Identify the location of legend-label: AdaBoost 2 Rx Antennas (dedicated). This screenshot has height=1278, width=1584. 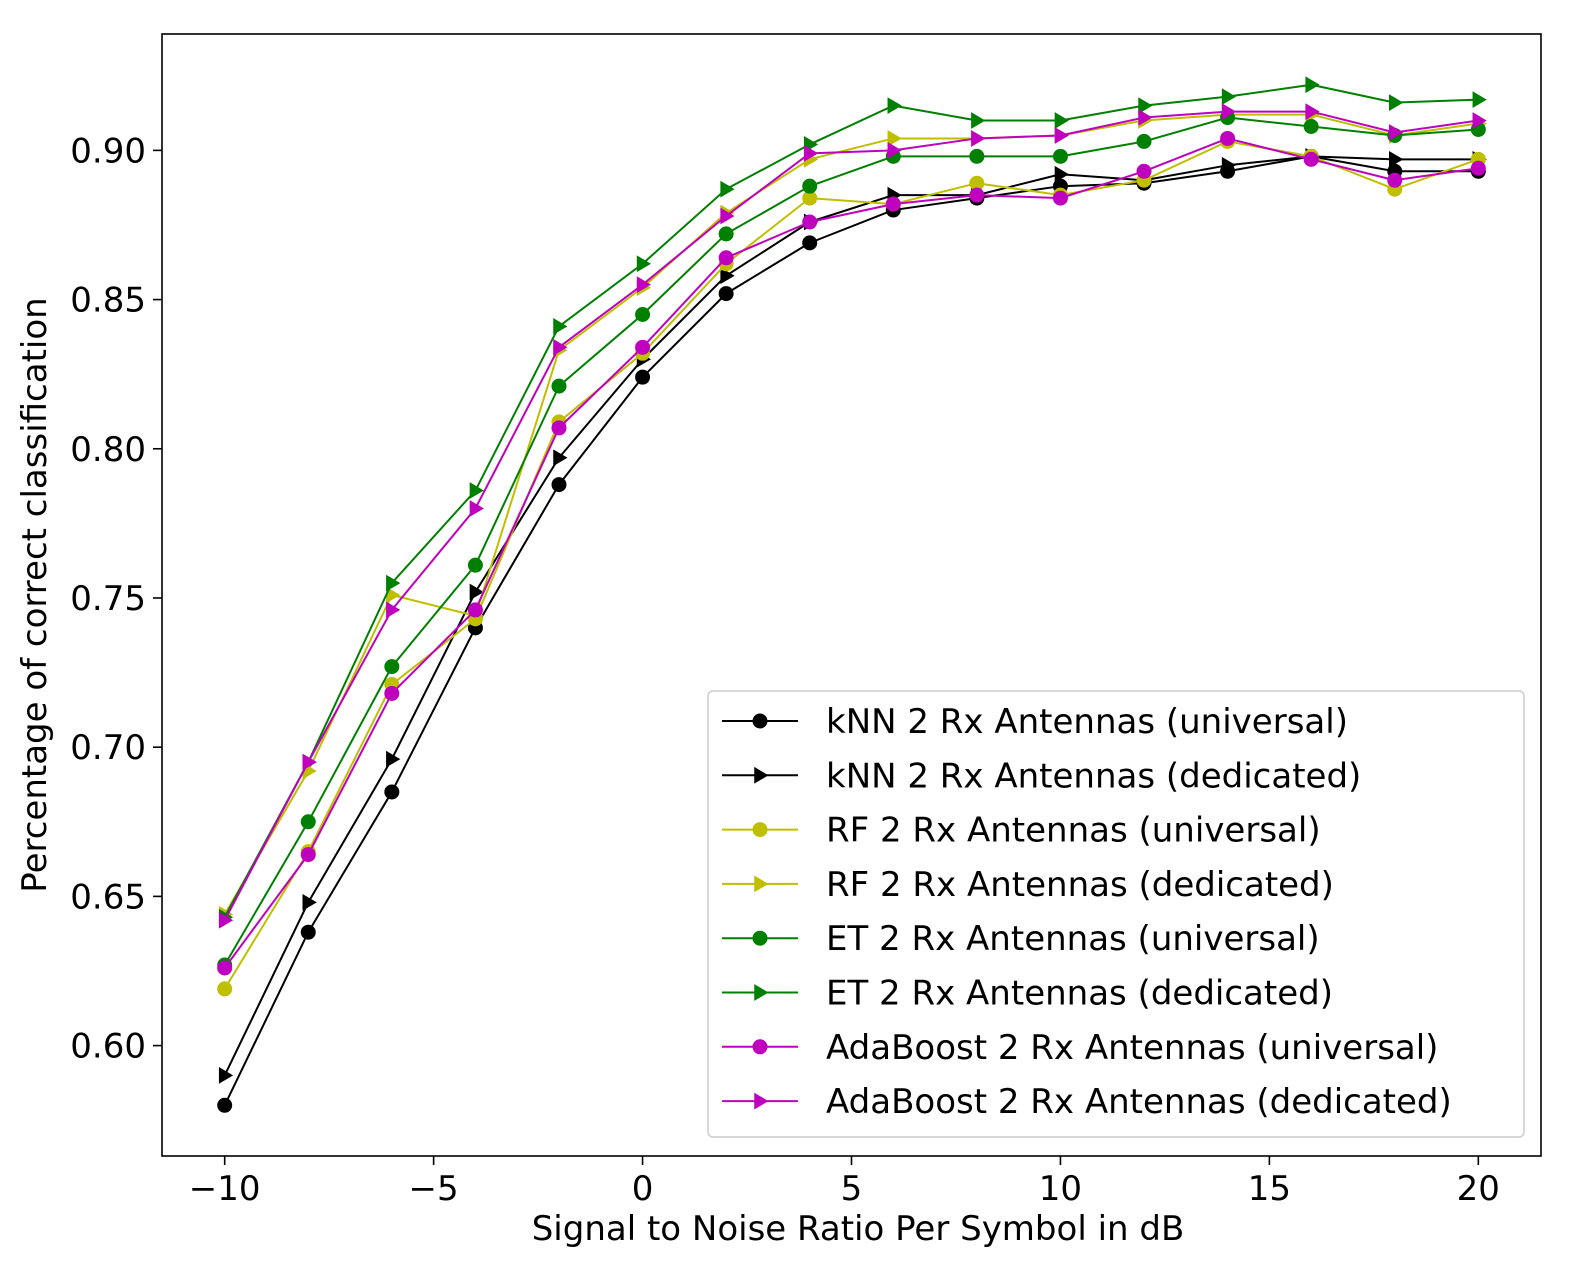
(1139, 1102).